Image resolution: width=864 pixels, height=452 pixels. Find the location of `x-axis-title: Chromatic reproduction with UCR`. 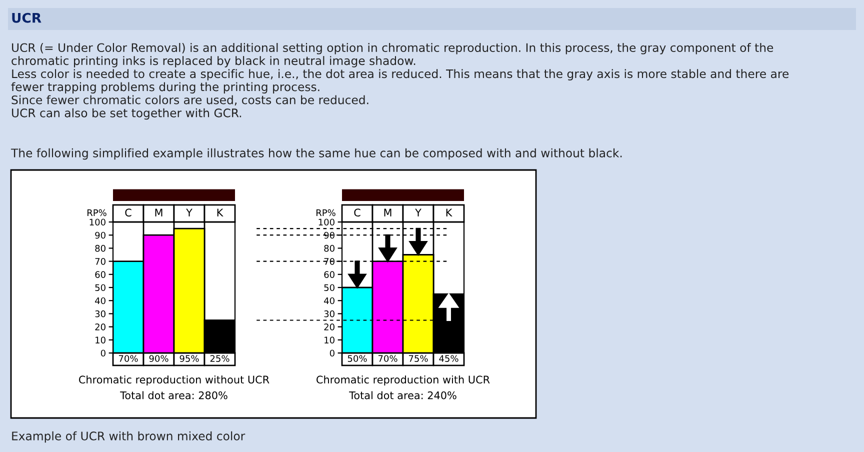

x-axis-title: Chromatic reproduction with UCR is located at coordinates (403, 380).